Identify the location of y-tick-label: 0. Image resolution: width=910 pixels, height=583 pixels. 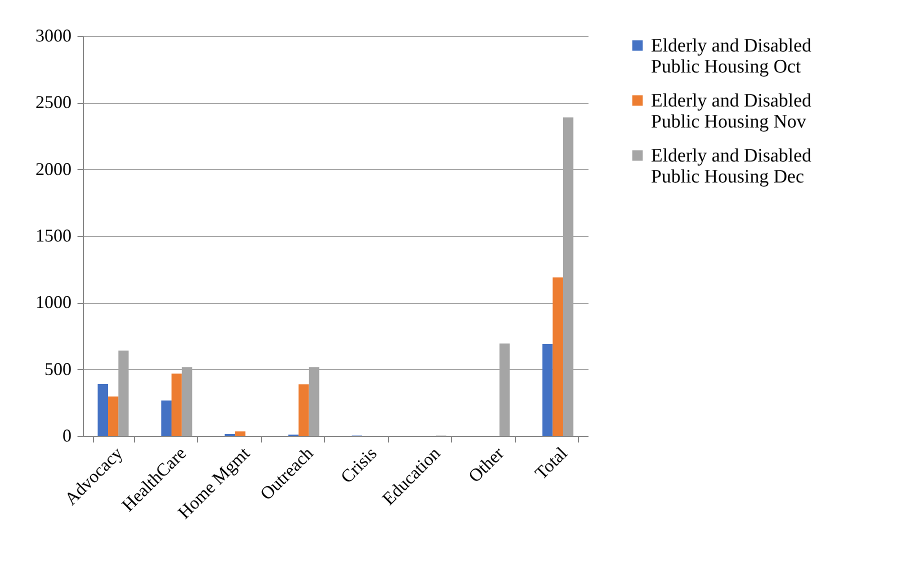
(67, 436).